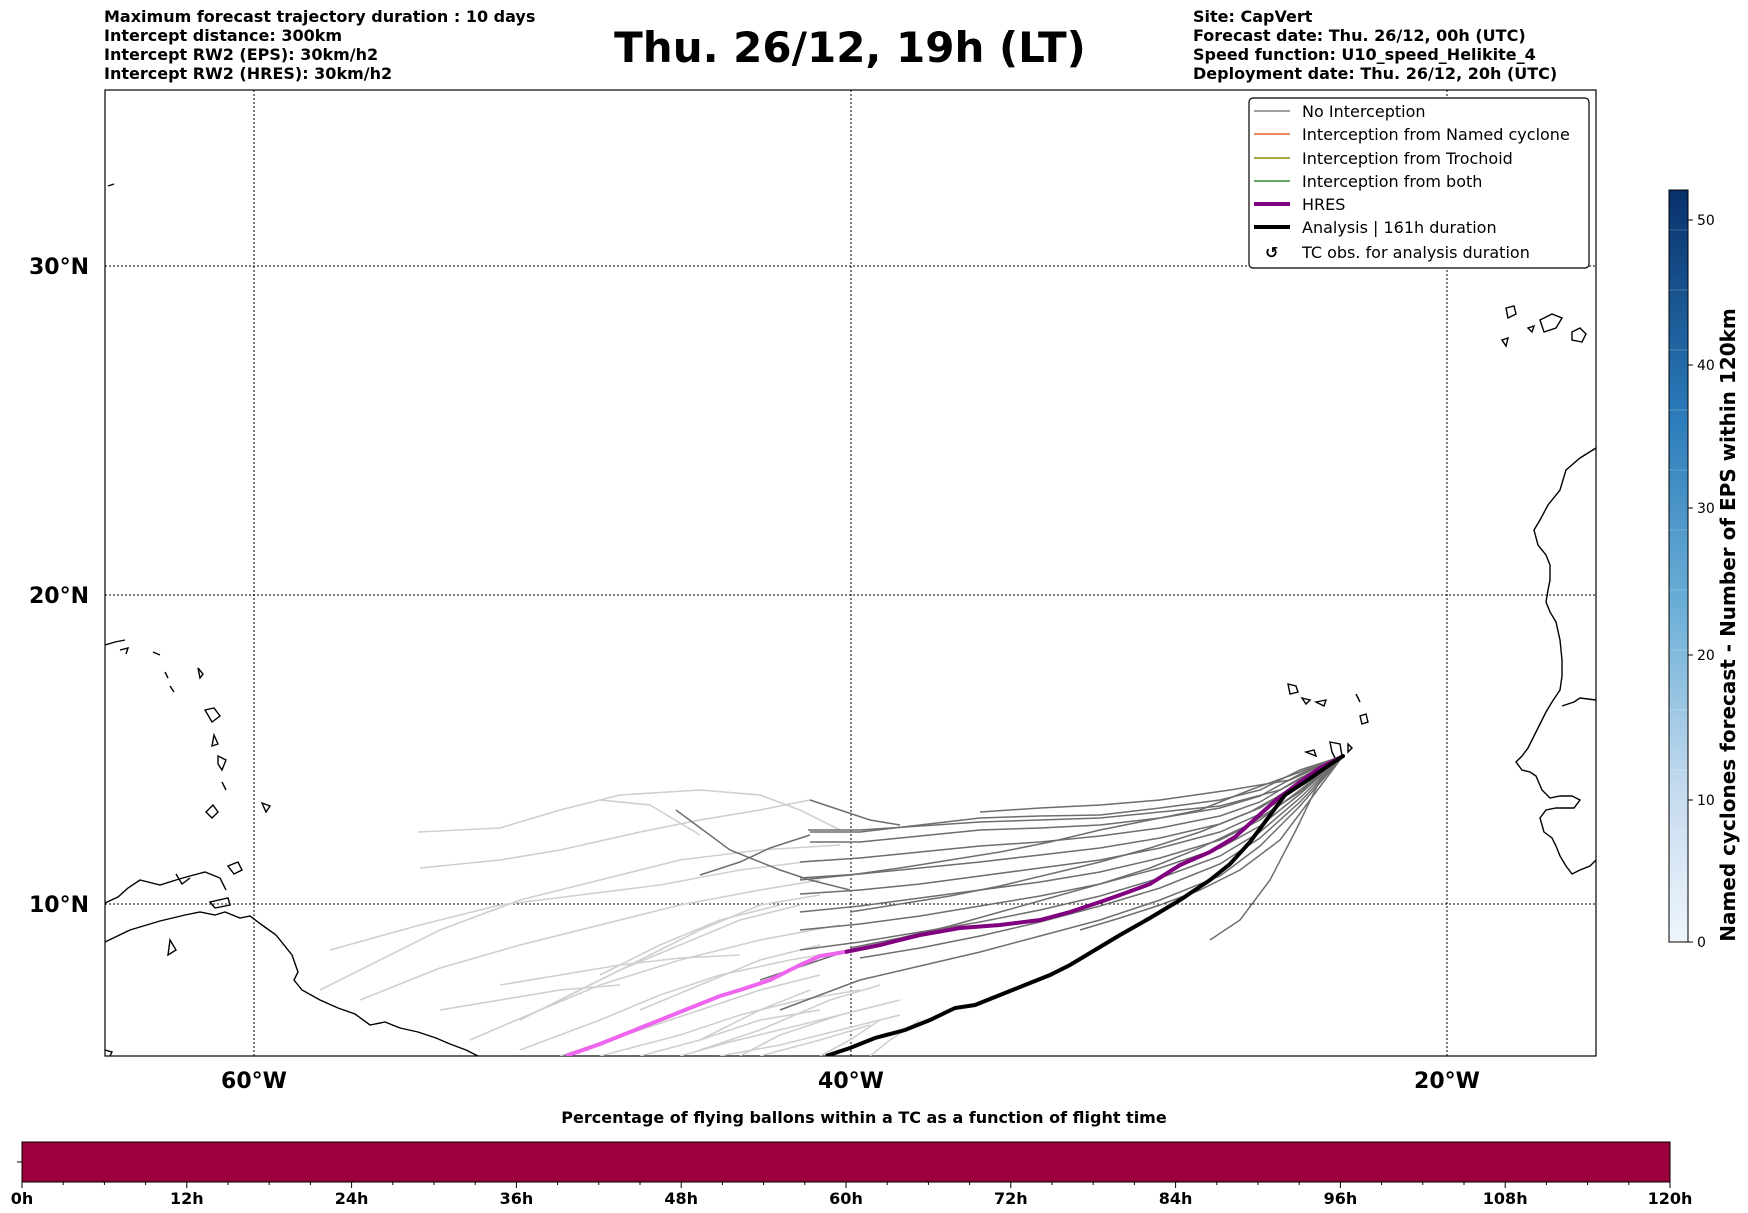 The height and width of the screenshot is (1213, 1748). I want to click on header-right-line: Speed function: U10_speed_Helikite_4, so click(1364, 54).